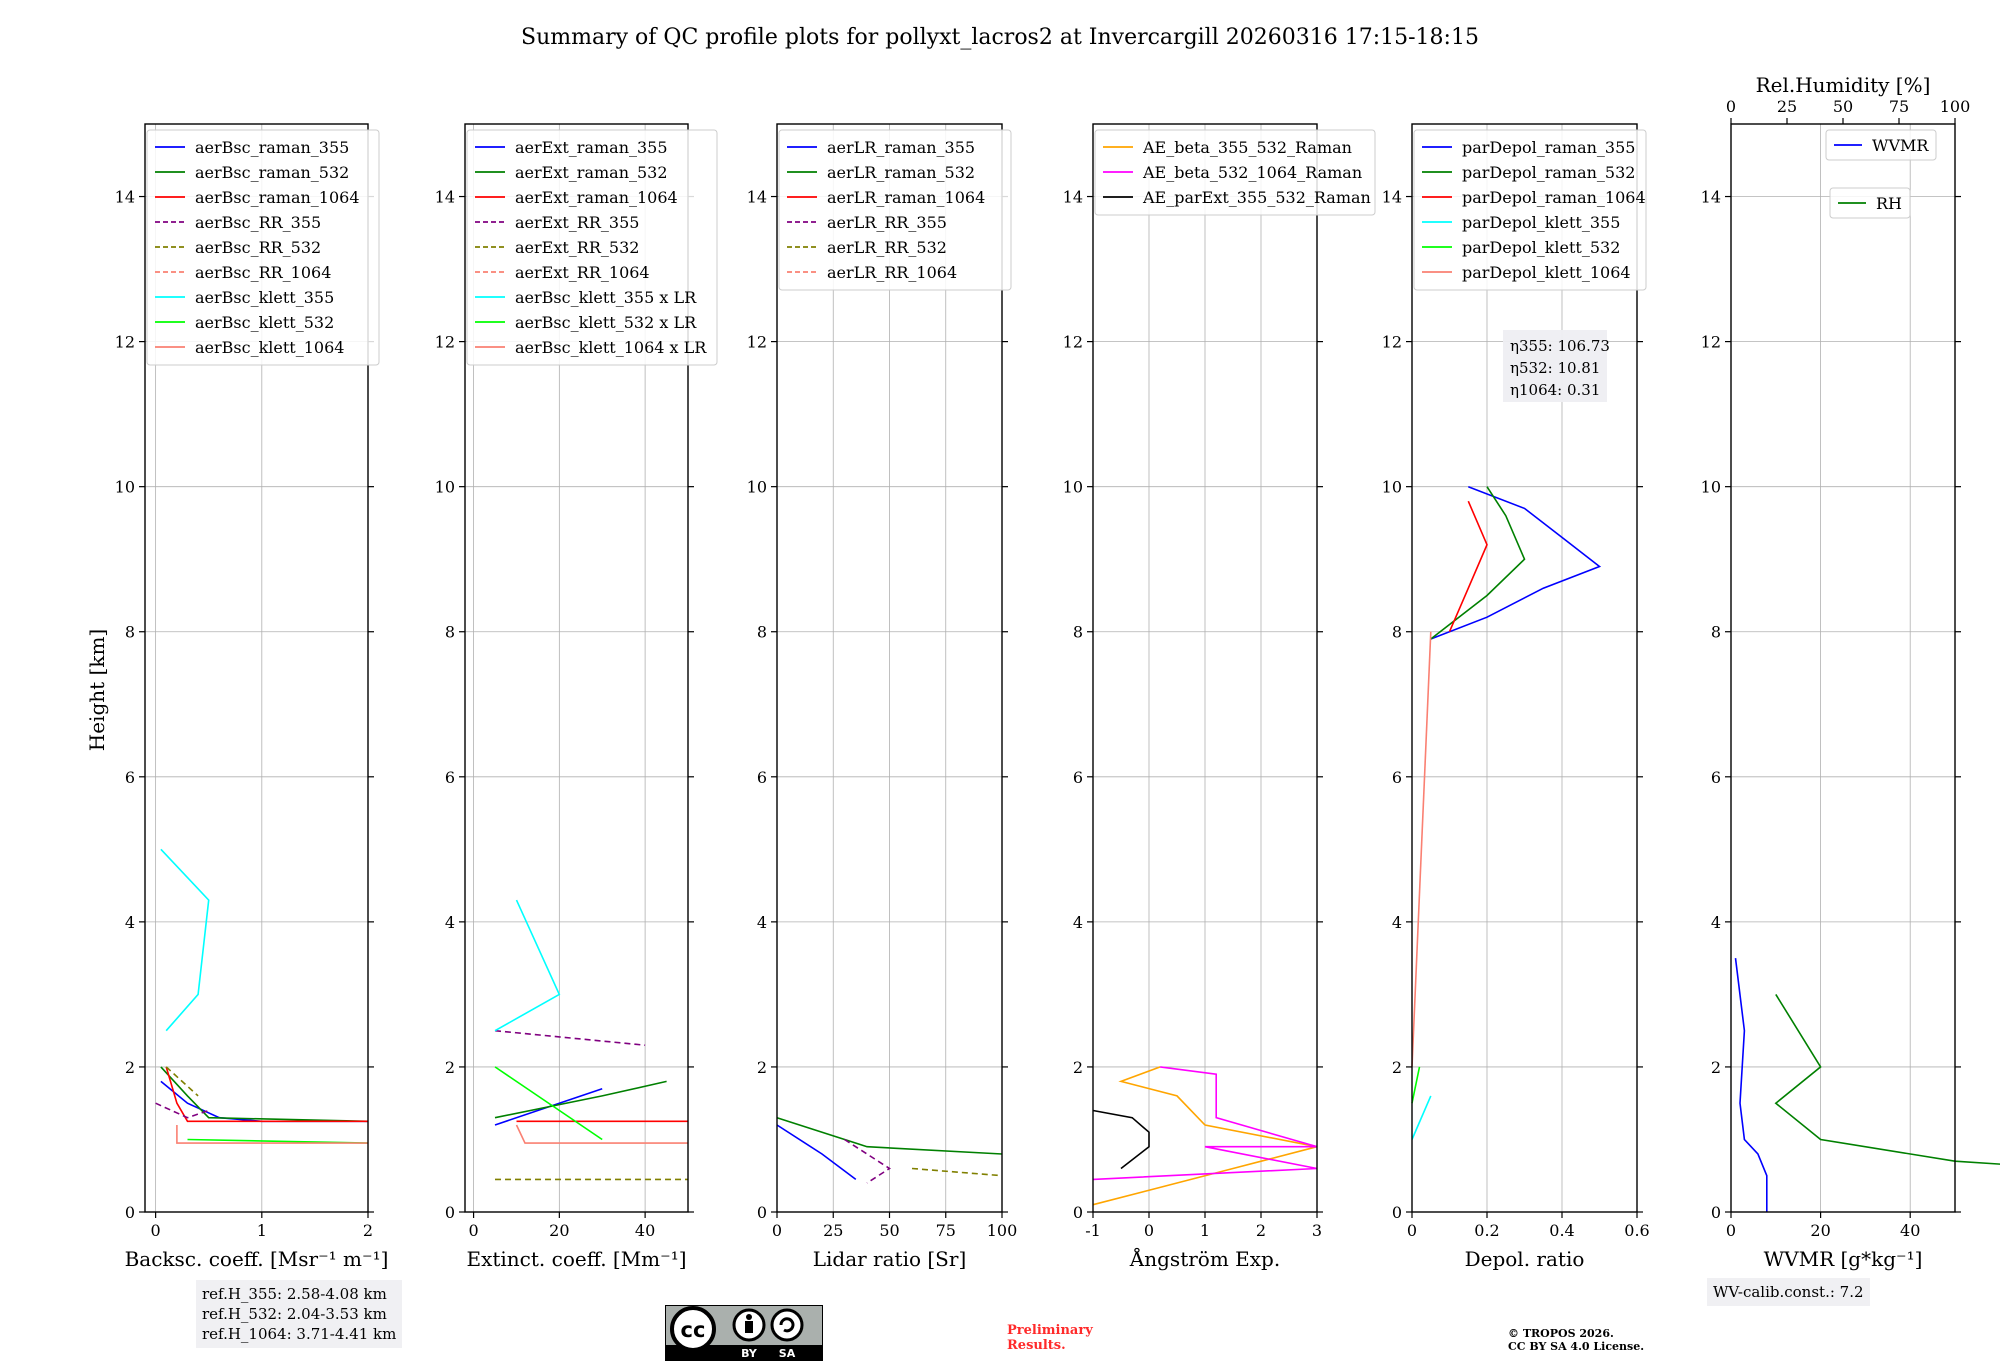  I want to click on x-tick-label: 100, so click(1002, 1230).